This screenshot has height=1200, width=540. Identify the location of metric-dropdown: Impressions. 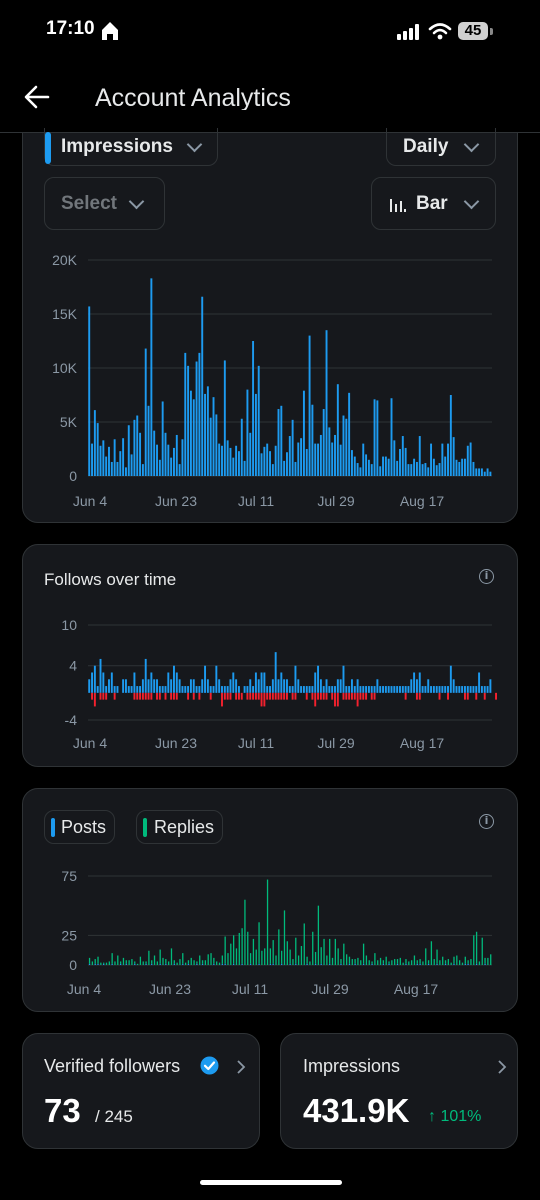
(131, 147).